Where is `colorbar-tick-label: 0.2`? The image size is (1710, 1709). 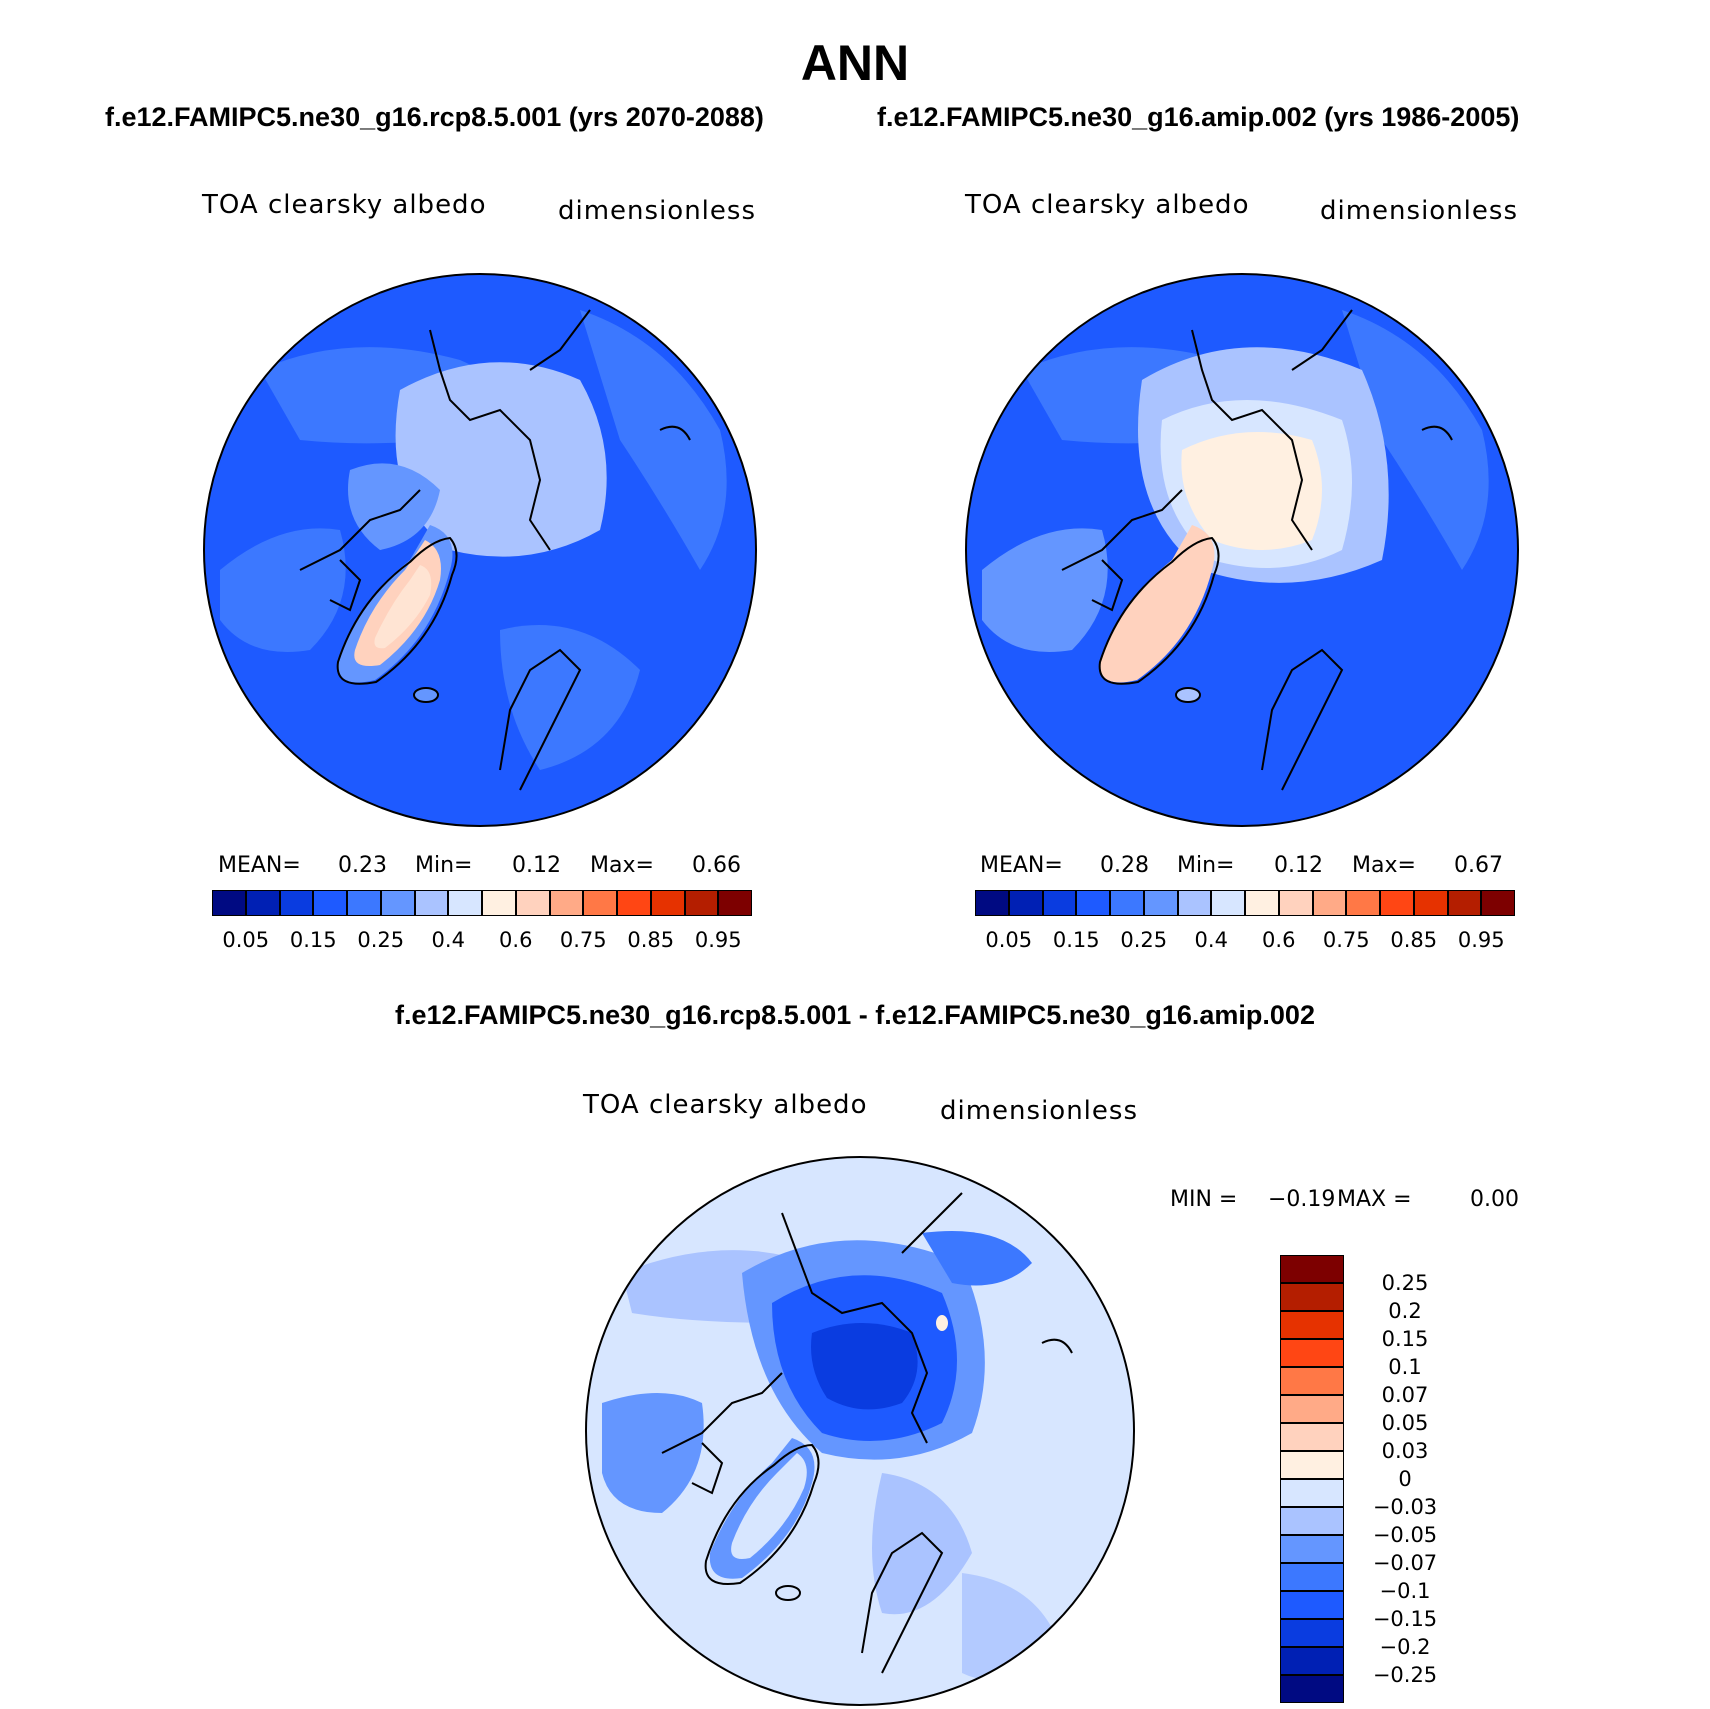
colorbar-tick-label: 0.2 is located at coordinates (1405, 1311).